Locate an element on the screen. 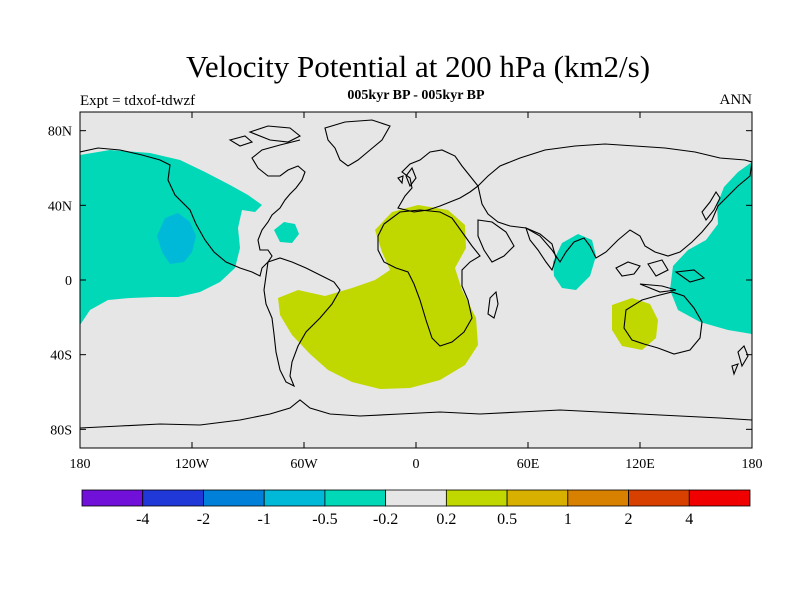 This screenshot has height=600, width=800. lat-tick-label: 40S is located at coordinates (61, 356).